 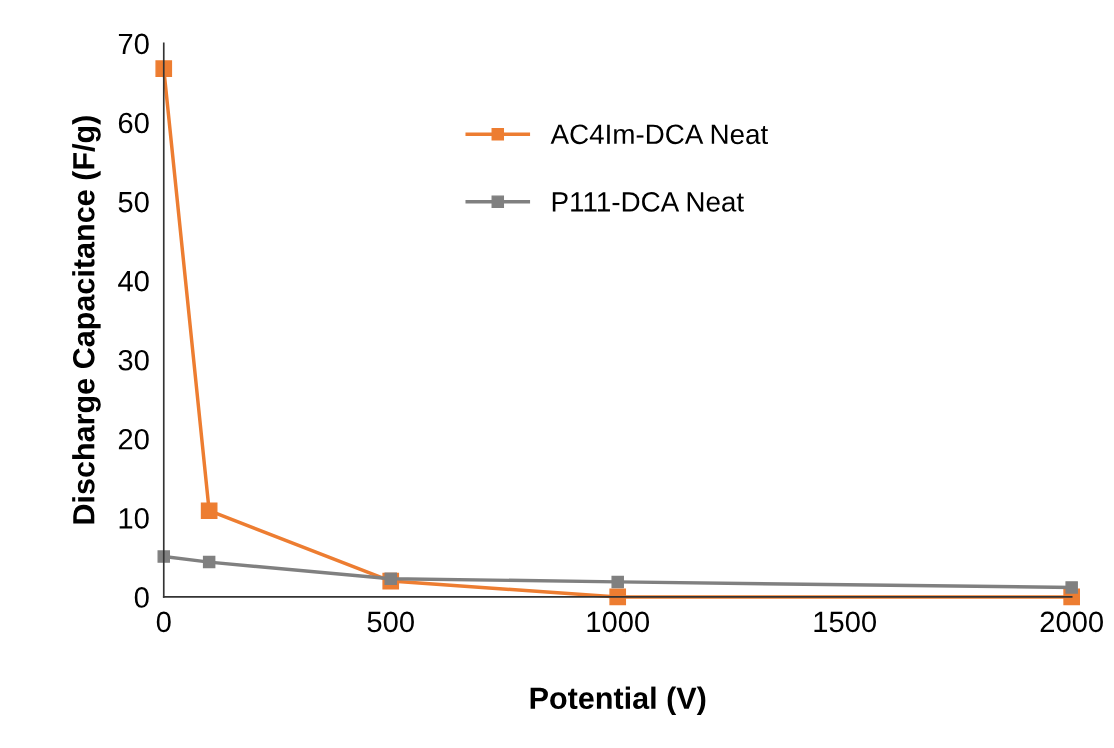 What do you see at coordinates (648, 202) in the screenshot?
I see `legend-label: P111-DCA Neat` at bounding box center [648, 202].